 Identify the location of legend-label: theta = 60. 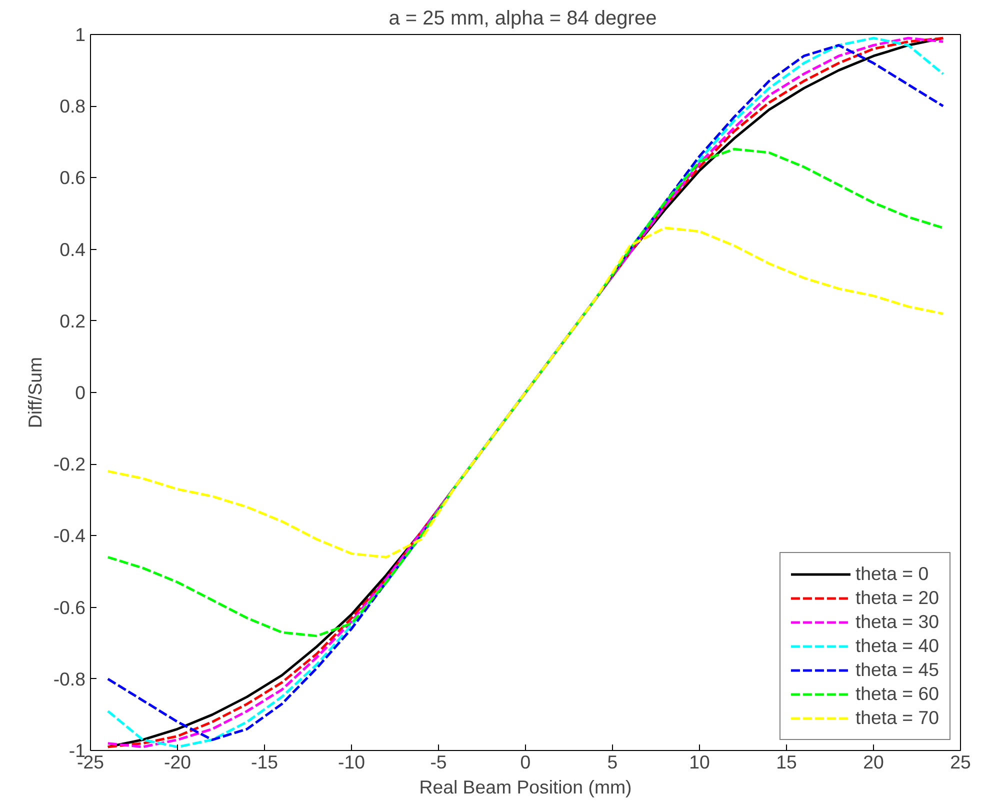
(897, 694).